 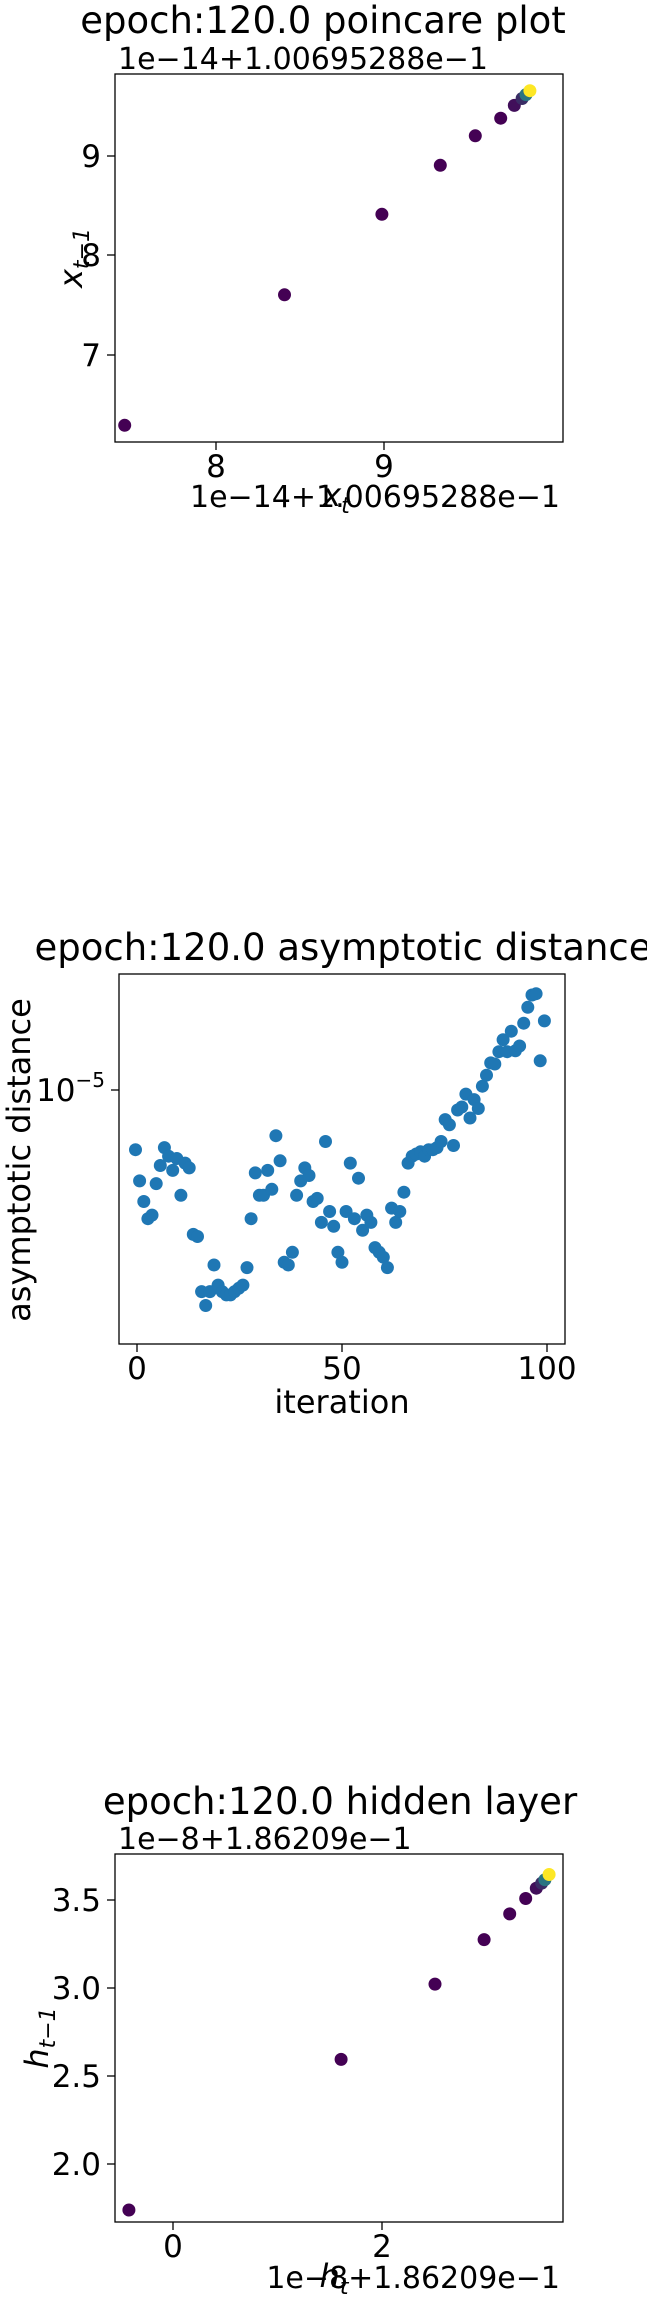 I want to click on x-axis-label-main: x, so click(x=331, y=495).